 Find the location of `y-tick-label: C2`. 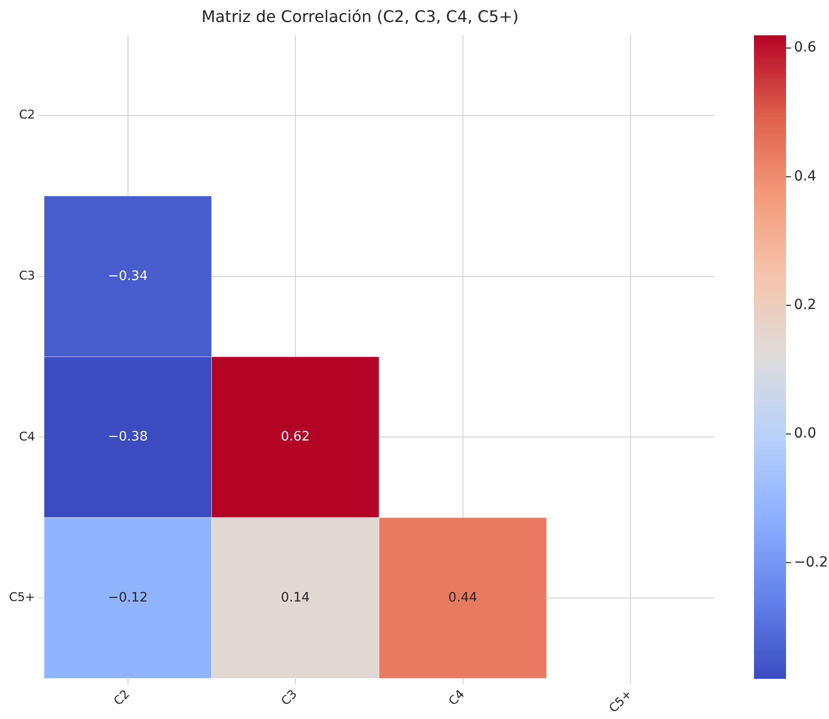

y-tick-label: C2 is located at coordinates (27, 115).